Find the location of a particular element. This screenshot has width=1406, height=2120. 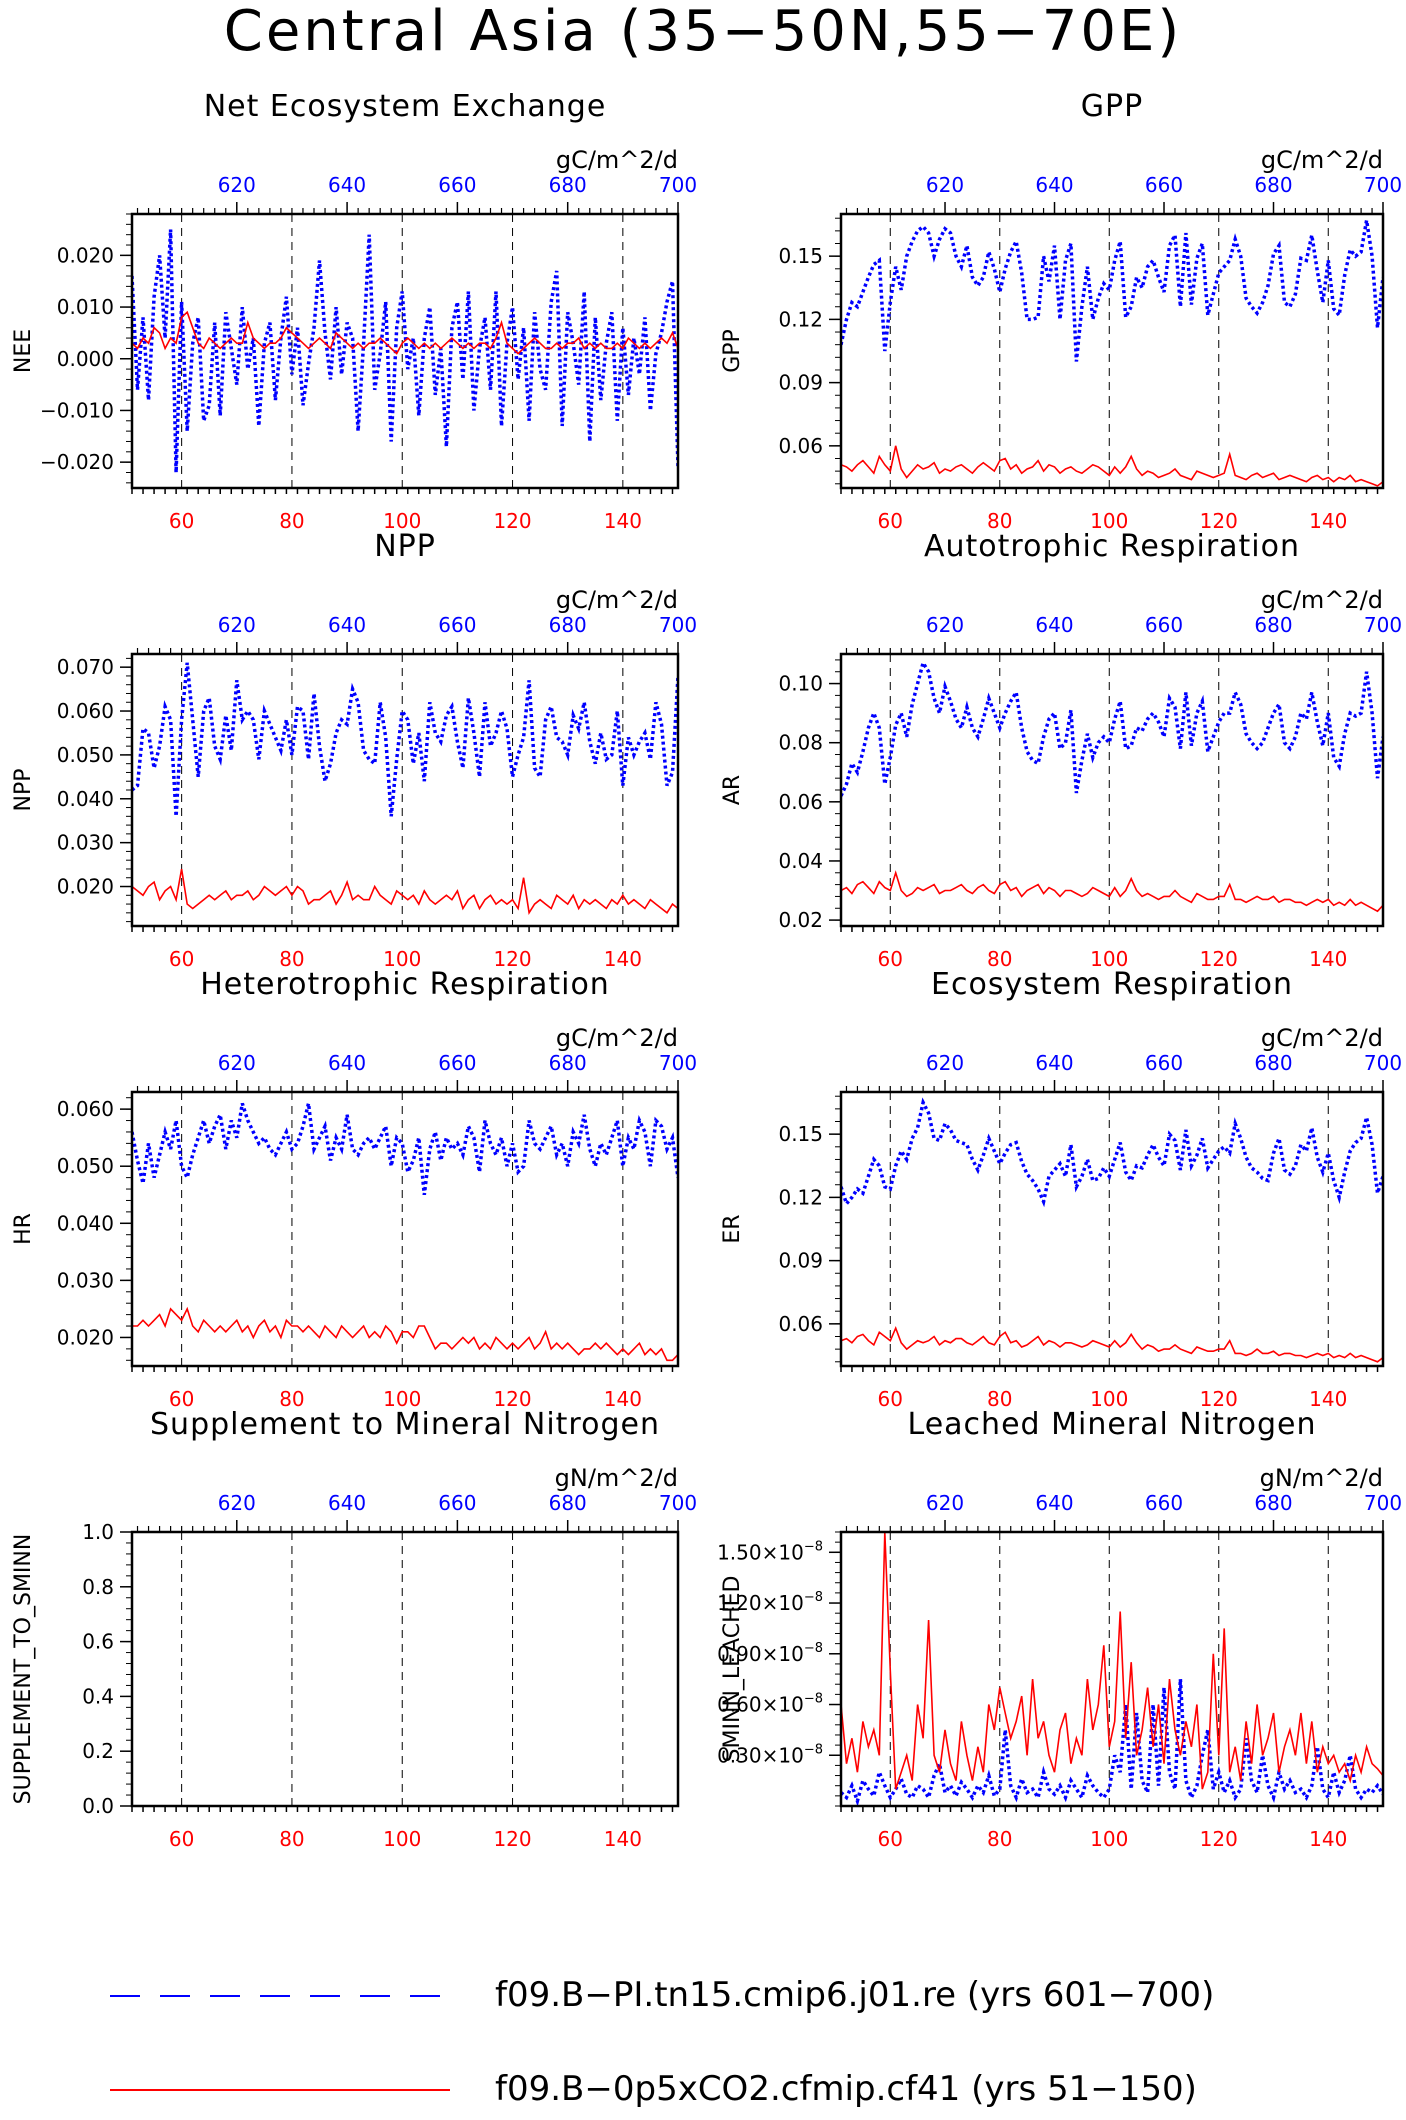

y-tick-label: −0.010 is located at coordinates (77, 410).